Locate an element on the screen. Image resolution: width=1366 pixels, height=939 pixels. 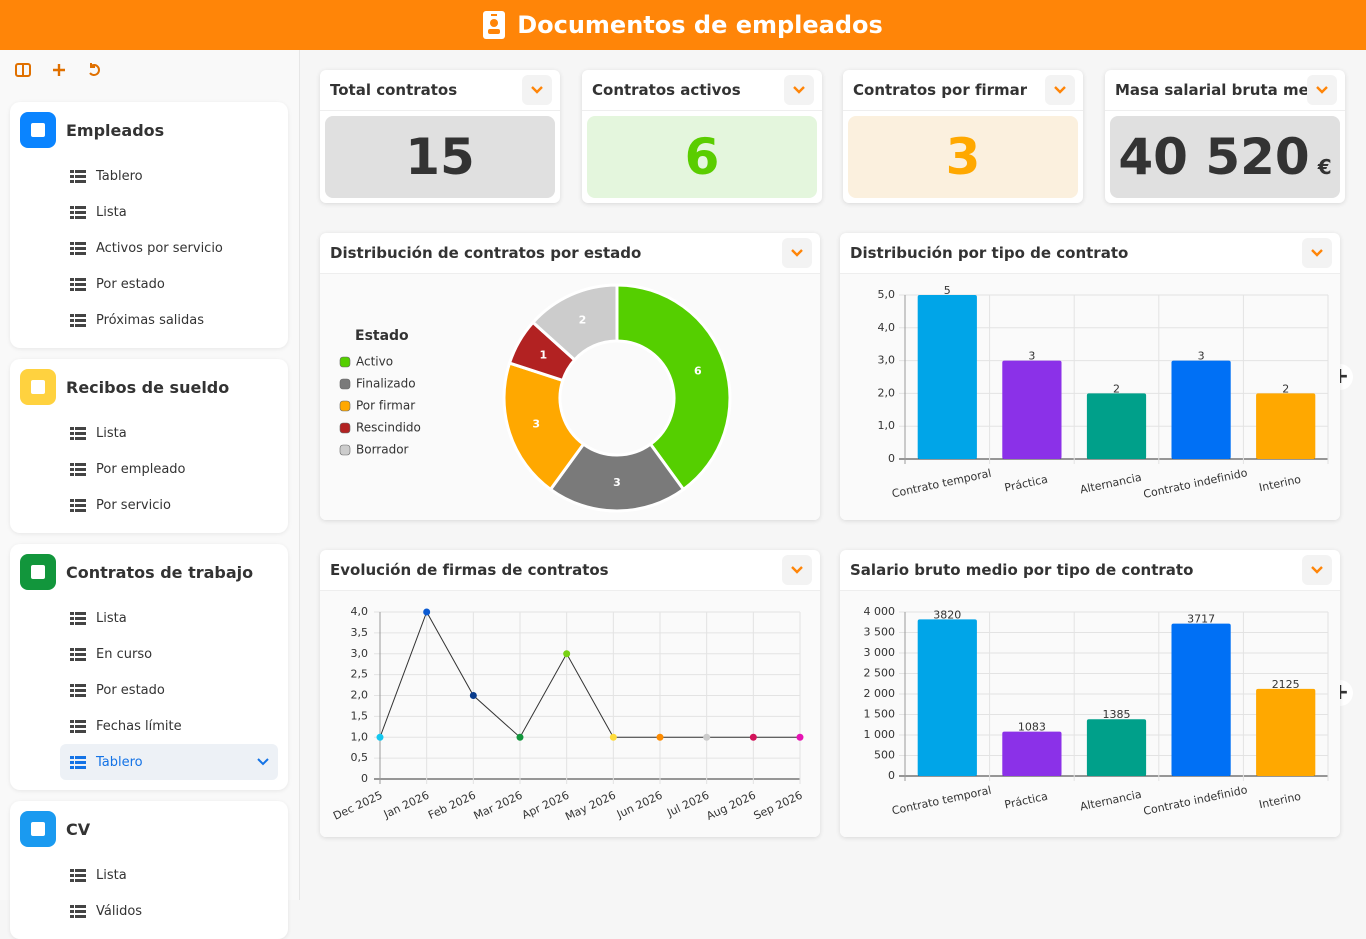
x-tick-label: Contrato indefinido is located at coordinates (1195, 483).